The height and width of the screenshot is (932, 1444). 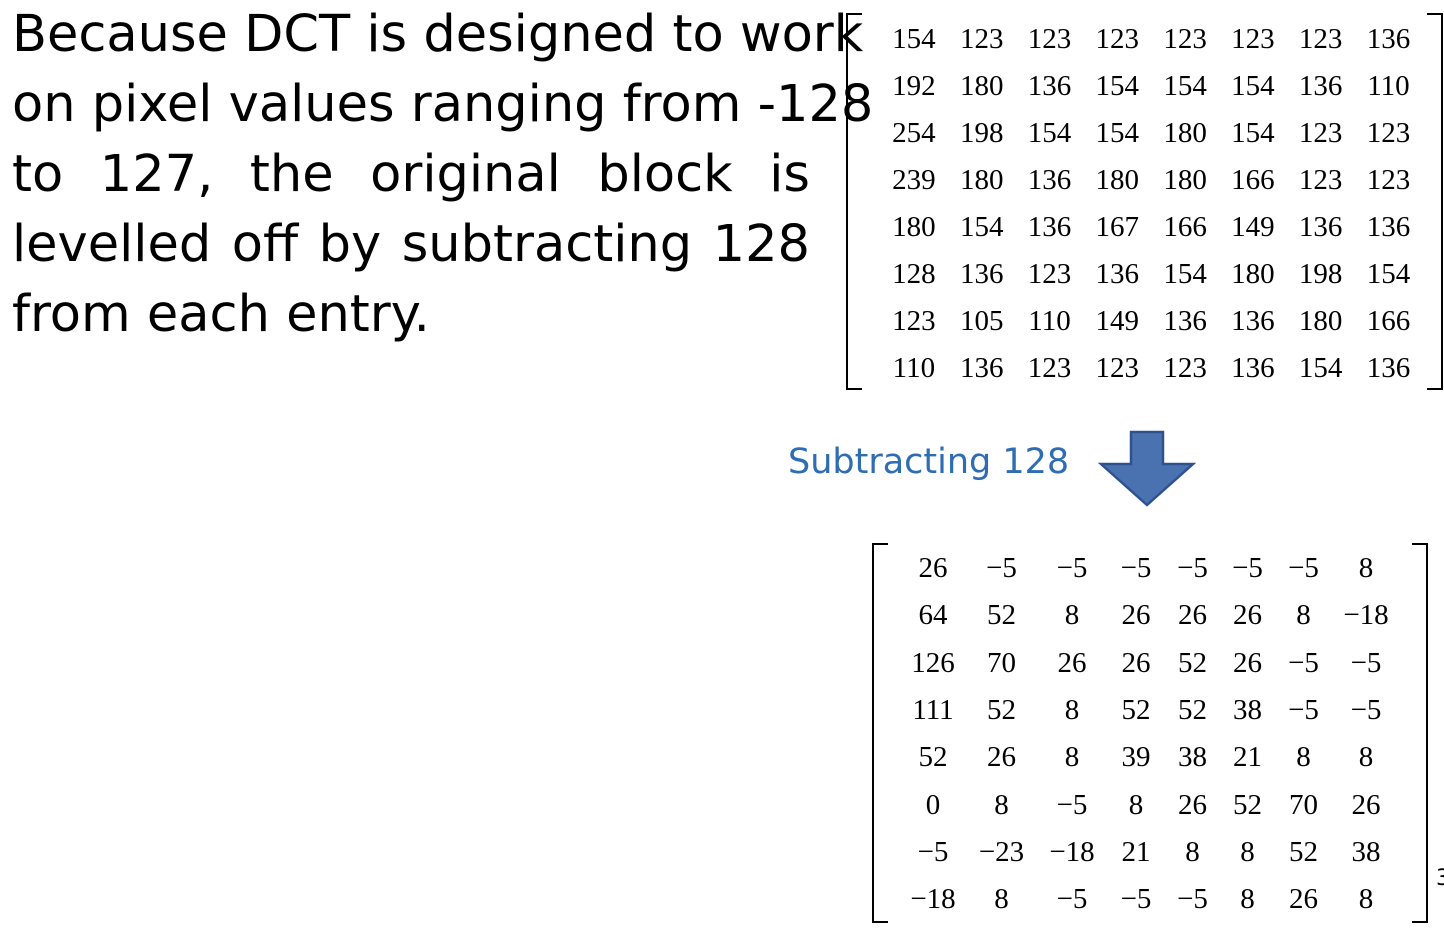 What do you see at coordinates (914, 274) in the screenshot?
I see `matrix-cell: 128` at bounding box center [914, 274].